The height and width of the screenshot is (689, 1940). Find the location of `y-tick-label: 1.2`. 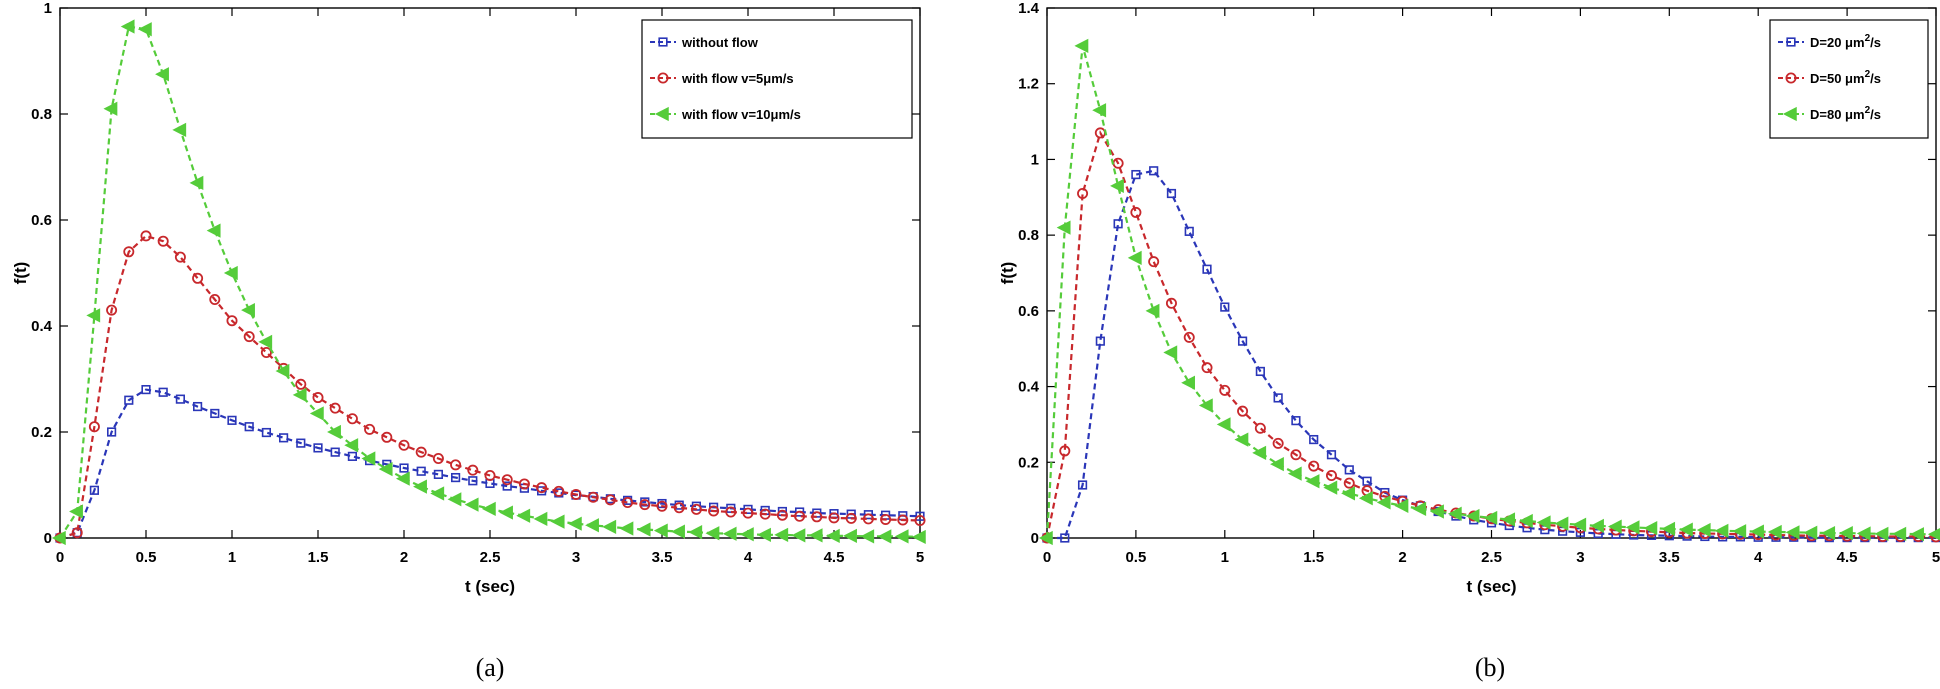

y-tick-label: 1.2 is located at coordinates (1028, 84).